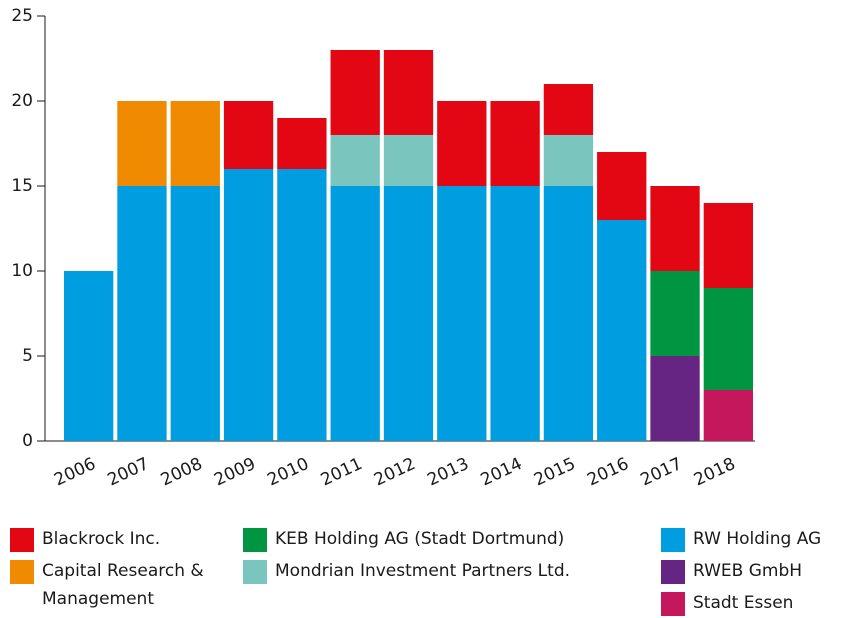 This screenshot has width=849, height=618. I want to click on legend-label: Capital Research & Management, so click(123, 585).